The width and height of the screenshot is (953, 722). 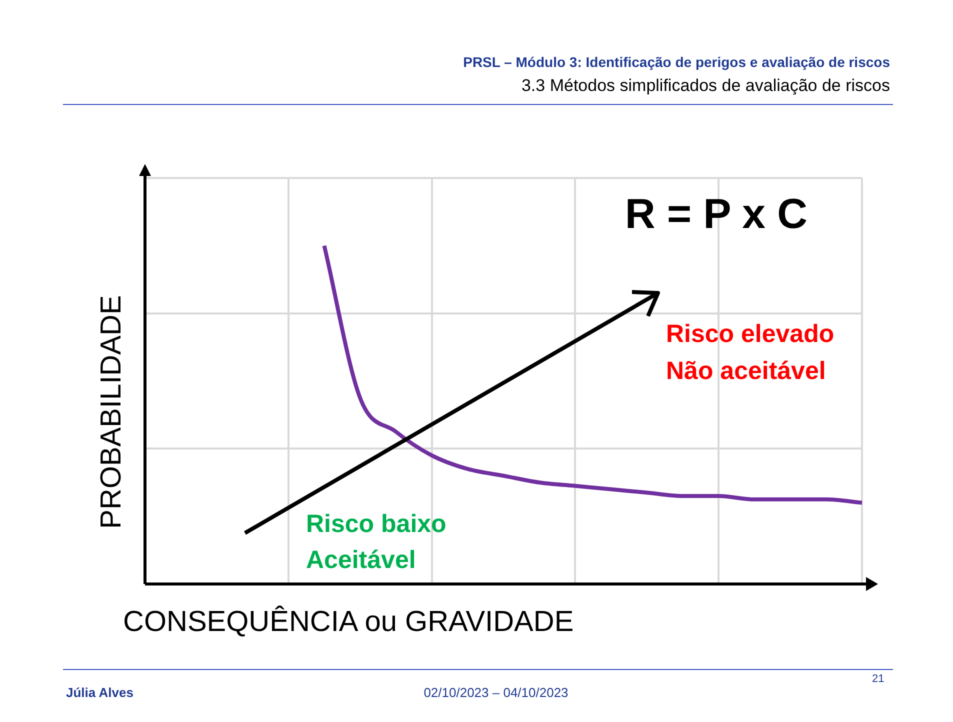 I want to click on text: Júlia Alves, so click(x=100, y=692).